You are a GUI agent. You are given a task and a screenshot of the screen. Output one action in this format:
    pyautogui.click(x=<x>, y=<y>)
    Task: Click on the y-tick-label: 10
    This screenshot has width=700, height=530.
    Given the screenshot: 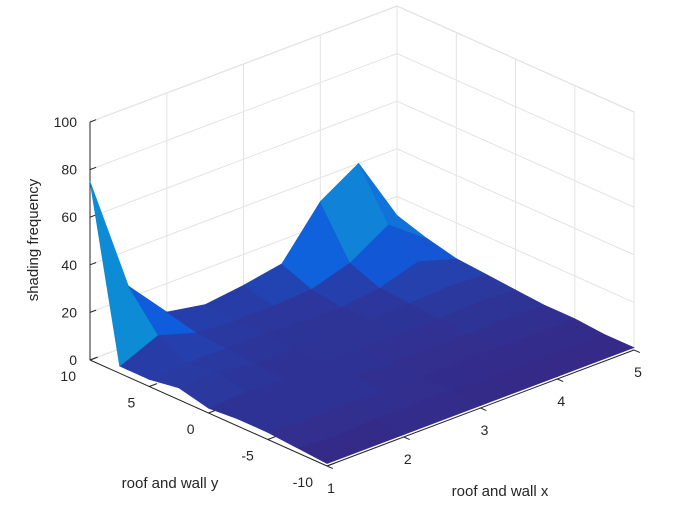 What is the action you would take?
    pyautogui.click(x=68, y=376)
    